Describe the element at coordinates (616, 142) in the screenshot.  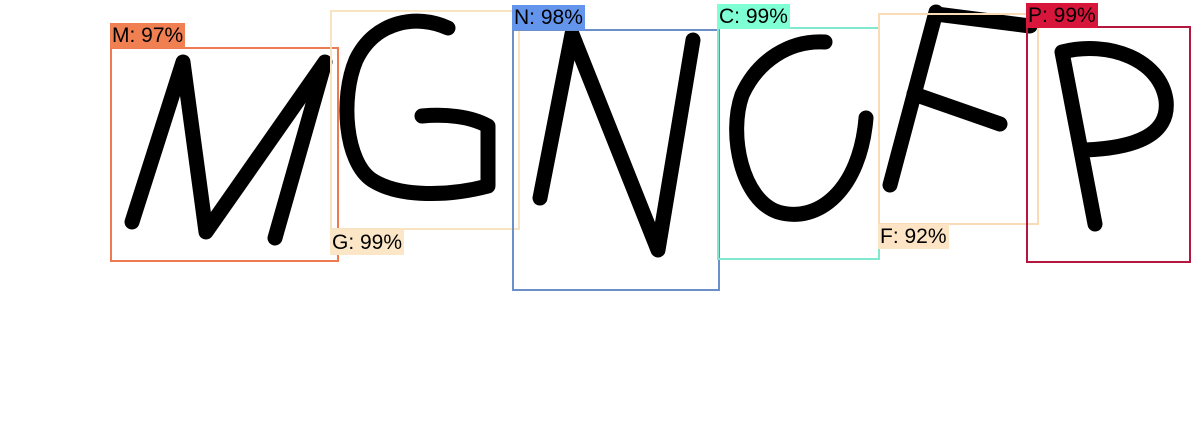
I see `glyph-n` at that location.